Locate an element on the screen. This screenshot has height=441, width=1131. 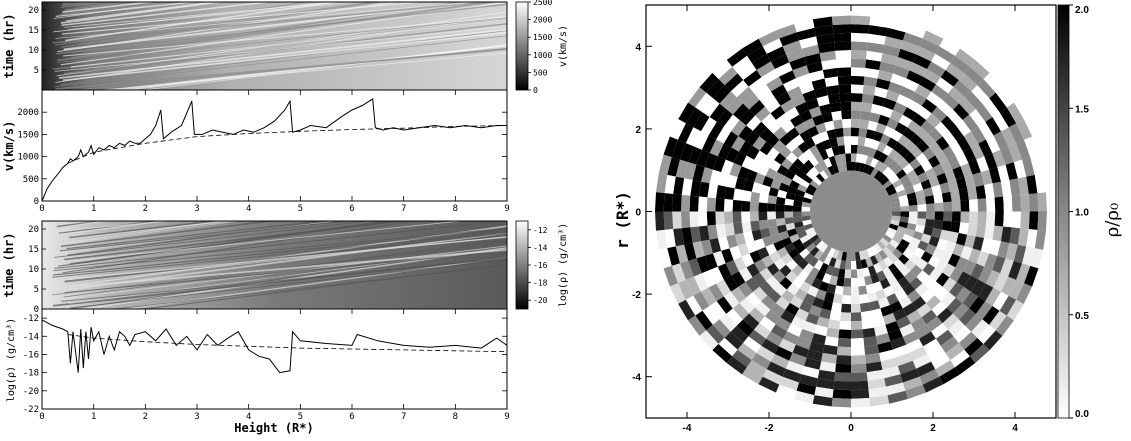
xtick-label: 4 is located at coordinates (248, 417).